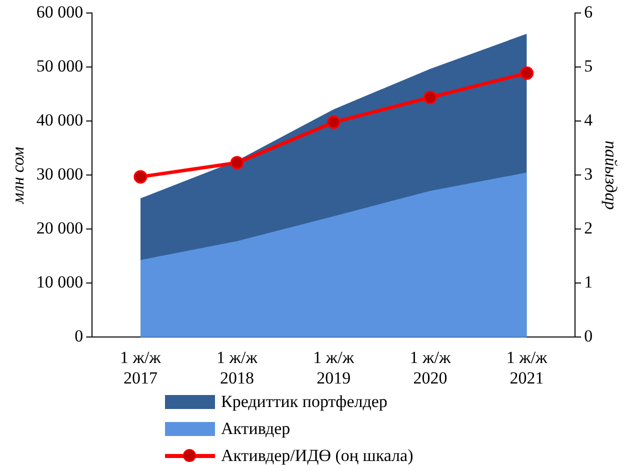  I want to click on y2-tick-label: 6, so click(588, 12).